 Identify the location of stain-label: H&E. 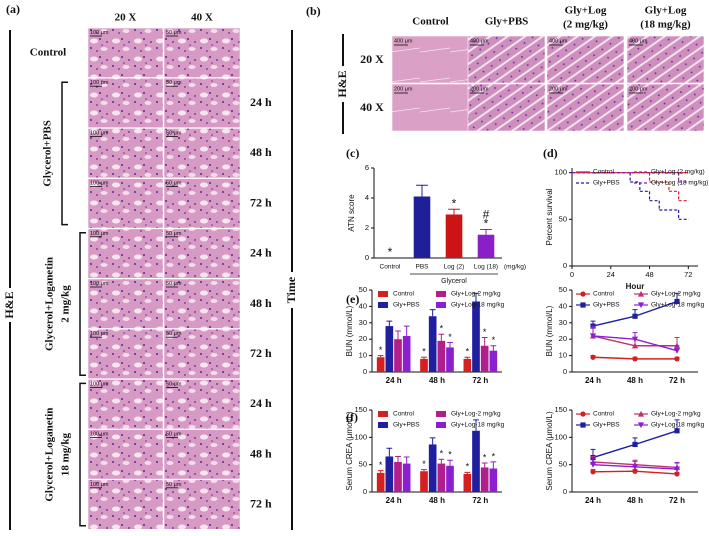
(9, 304).